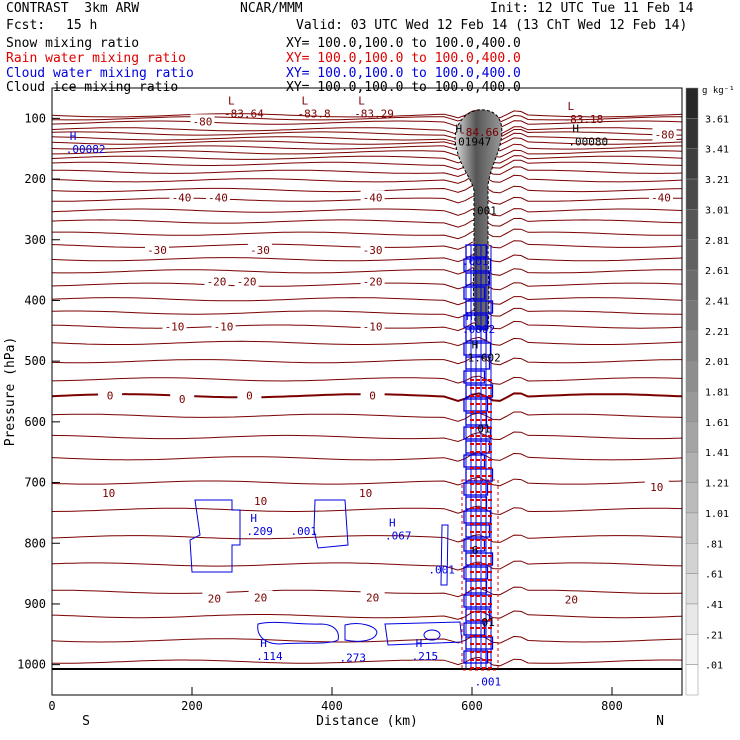 The image size is (740, 740). I want to click on extremum-value: -84.66, so click(479, 132).